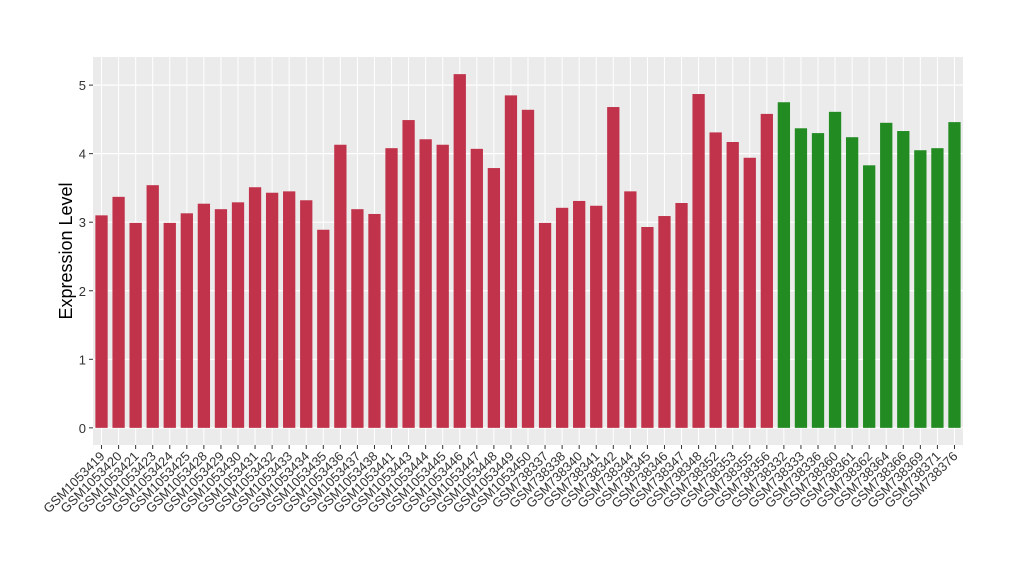 This screenshot has width=1020, height=580. Describe the element at coordinates (82, 222) in the screenshot. I see `y-tick-label: 3` at that location.